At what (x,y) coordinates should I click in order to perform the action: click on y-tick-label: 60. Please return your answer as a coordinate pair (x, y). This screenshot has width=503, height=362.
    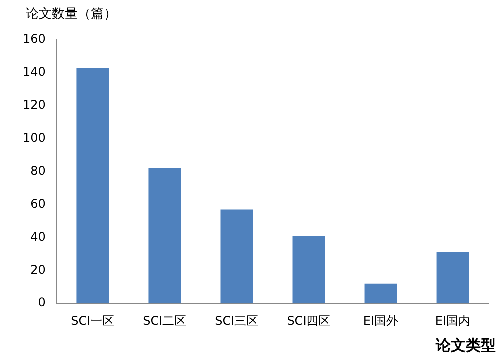
    Looking at the image, I should click on (38, 203).